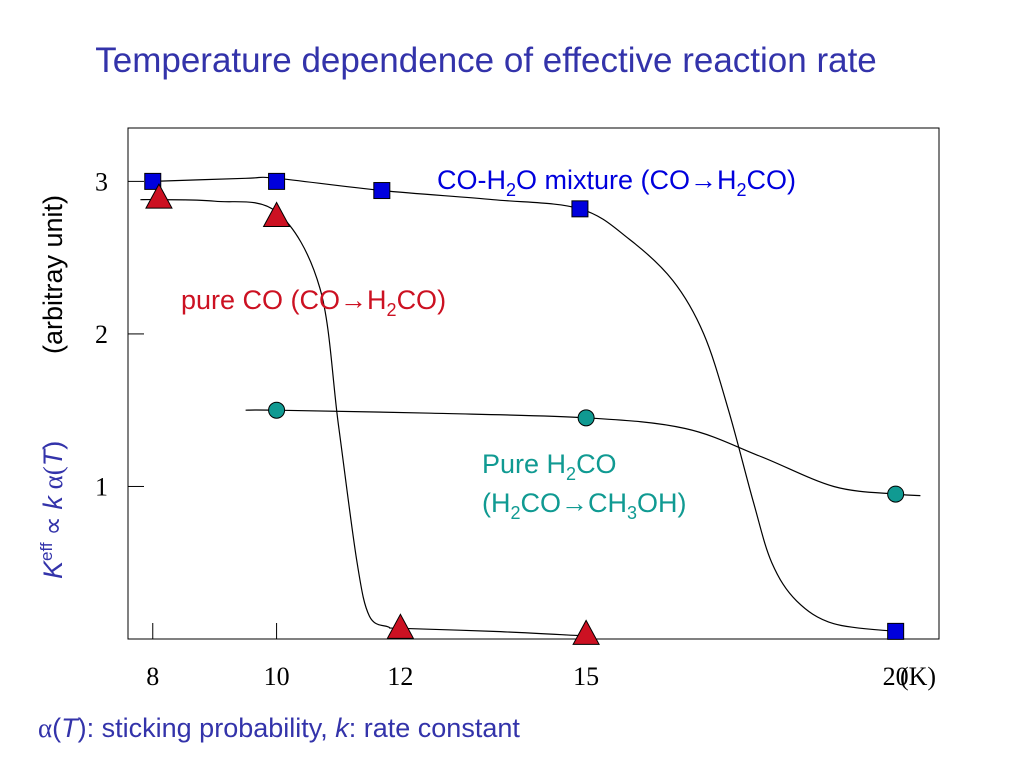 This screenshot has height=768, width=1024. Describe the element at coordinates (527, 657) in the screenshot. I see `x-axis: 8 10 12 15 20` at that location.